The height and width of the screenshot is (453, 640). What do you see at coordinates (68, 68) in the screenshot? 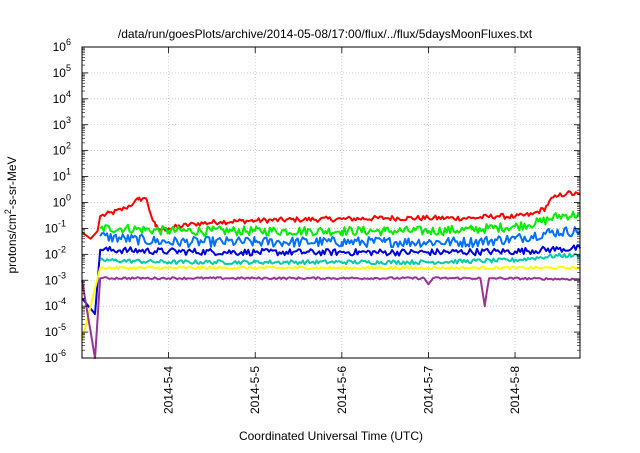
I see `y-tick-exponent: 5` at bounding box center [68, 68].